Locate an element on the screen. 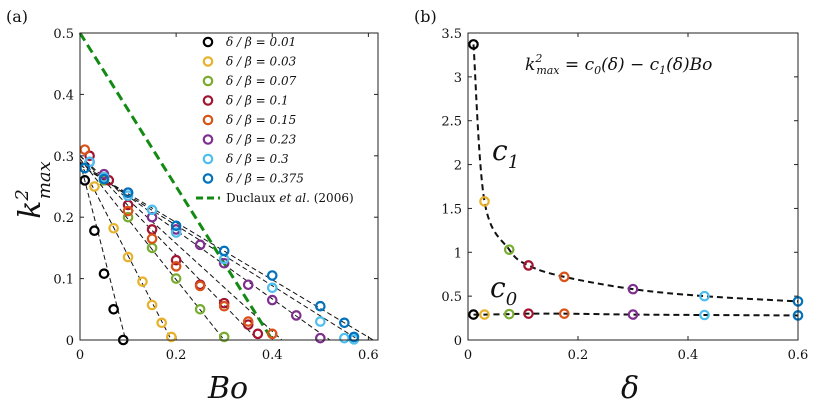 This screenshot has width=830, height=415. panel-a-ytick-label: 0.1 is located at coordinates (63, 280).